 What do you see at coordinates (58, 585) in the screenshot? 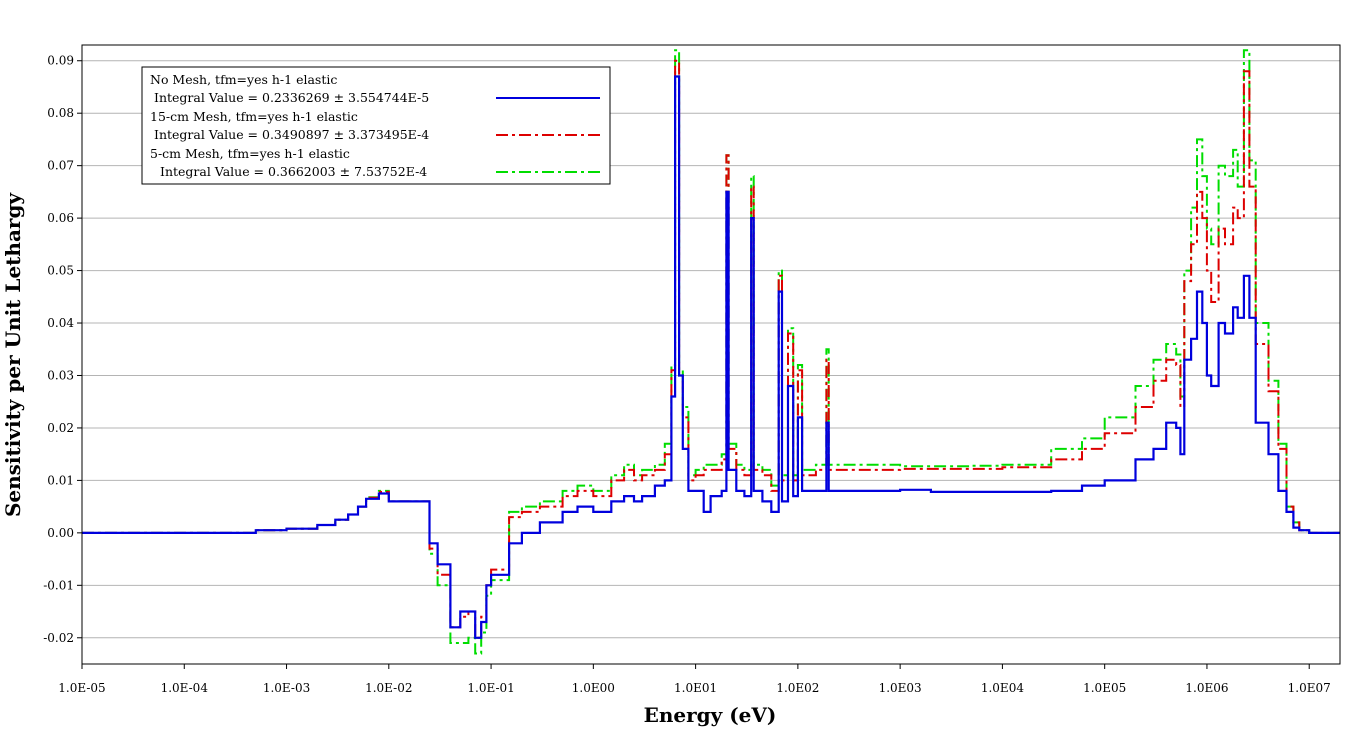
I see `y-tick-label: -0.01` at bounding box center [58, 585].